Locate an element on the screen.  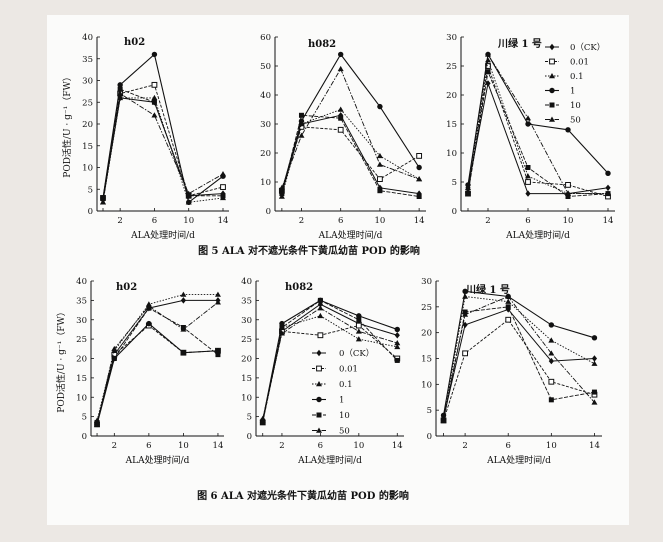
panel-title: h02 is located at coordinates (134, 42).